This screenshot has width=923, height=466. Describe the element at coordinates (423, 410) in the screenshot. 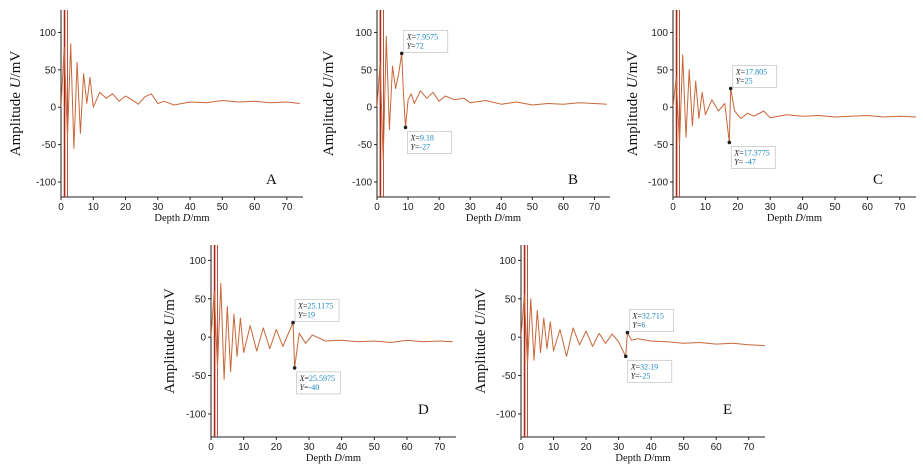

I see `panel-letter: D` at that location.